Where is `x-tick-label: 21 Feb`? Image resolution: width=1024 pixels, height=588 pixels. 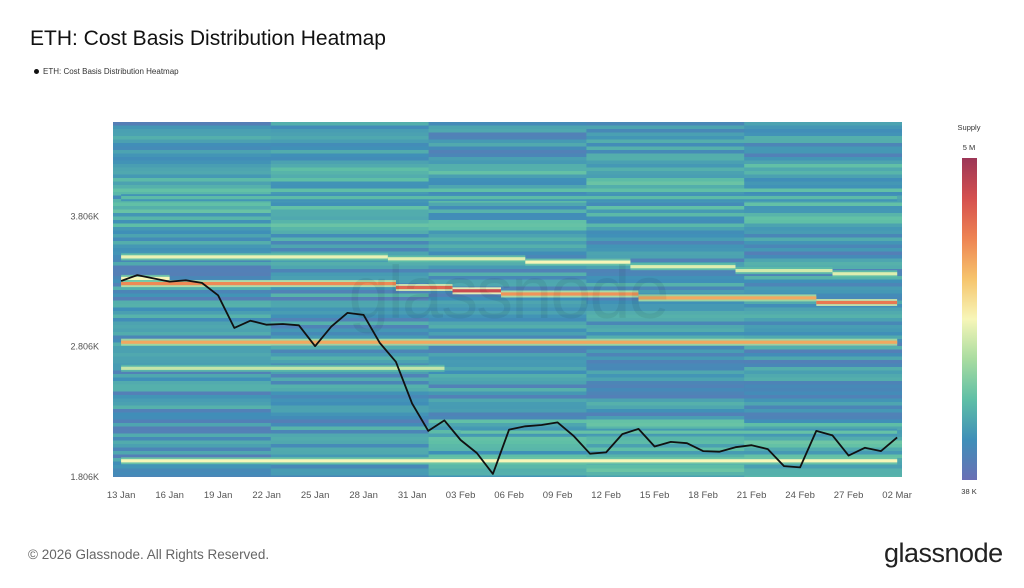
x-tick-label: 21 Feb is located at coordinates (752, 495).